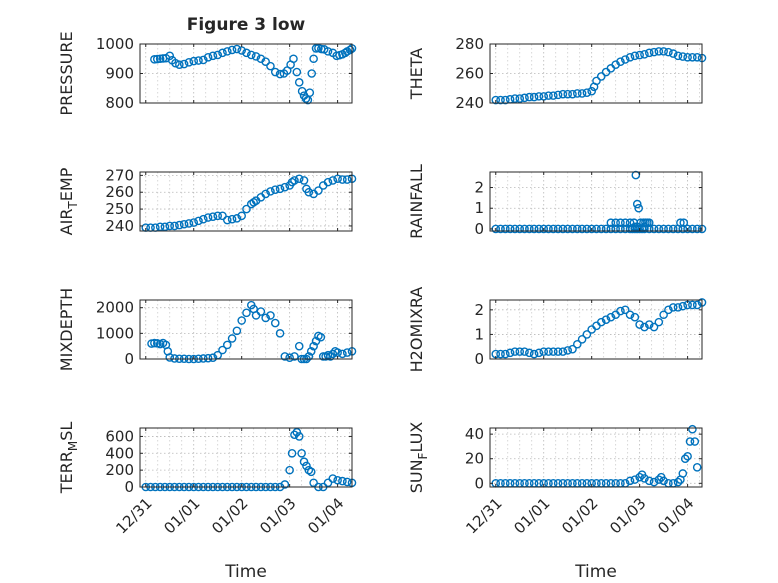 The image size is (778, 583). What do you see at coordinates (119, 192) in the screenshot?
I see `air-temp-ytick-label: 260` at bounding box center [119, 192].